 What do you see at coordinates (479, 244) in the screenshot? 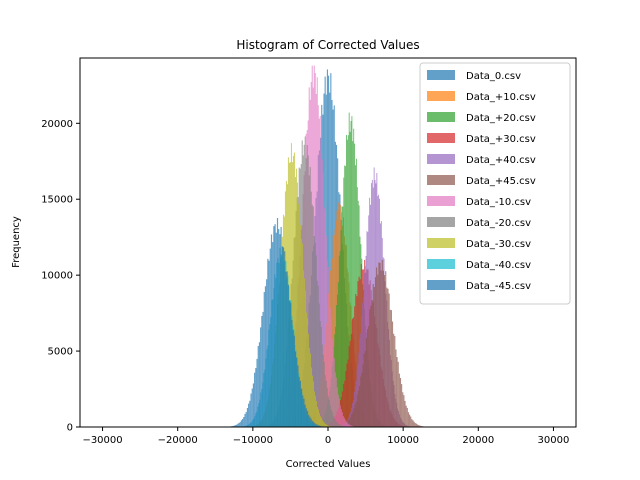
I see `legend-item: Data_-30.csv` at bounding box center [479, 244].